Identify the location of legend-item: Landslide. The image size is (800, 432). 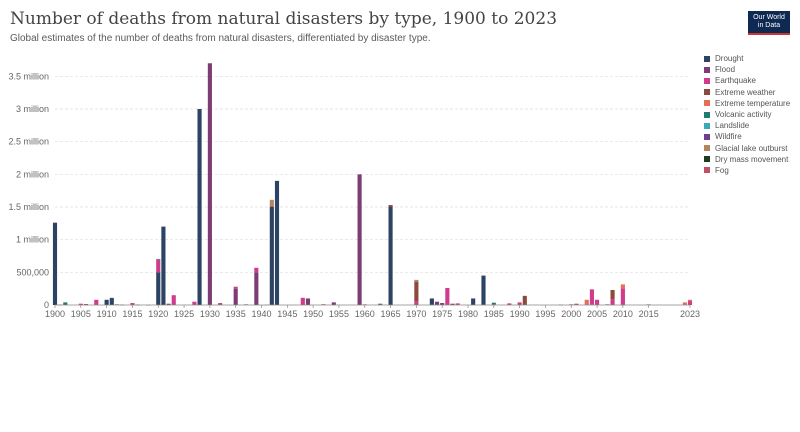
(747, 125).